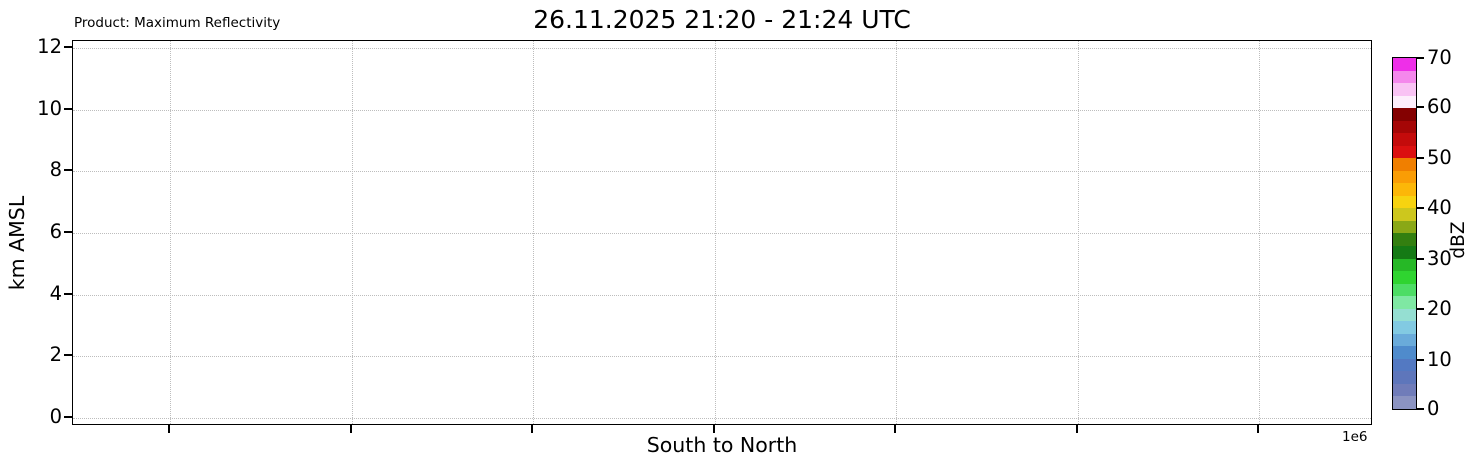 Image resolution: width=1482 pixels, height=470 pixels. Describe the element at coordinates (1355, 437) in the screenshot. I see `x-axis-offset-label: 1e6` at that location.